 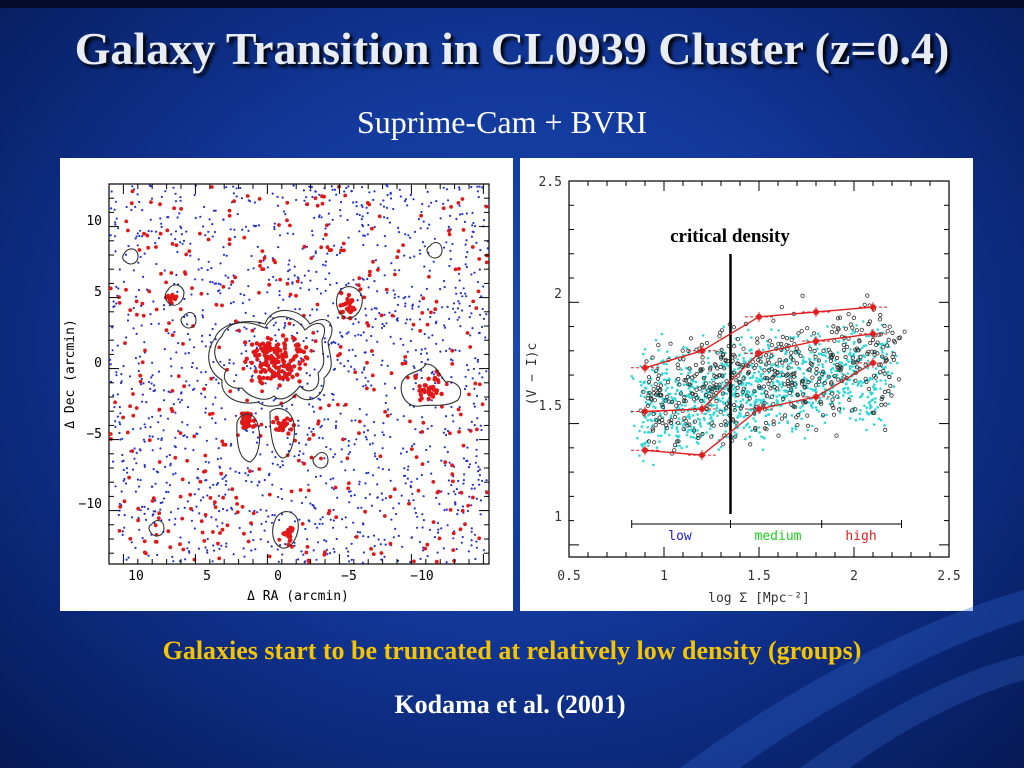 I want to click on density-contour, so click(x=130, y=256).